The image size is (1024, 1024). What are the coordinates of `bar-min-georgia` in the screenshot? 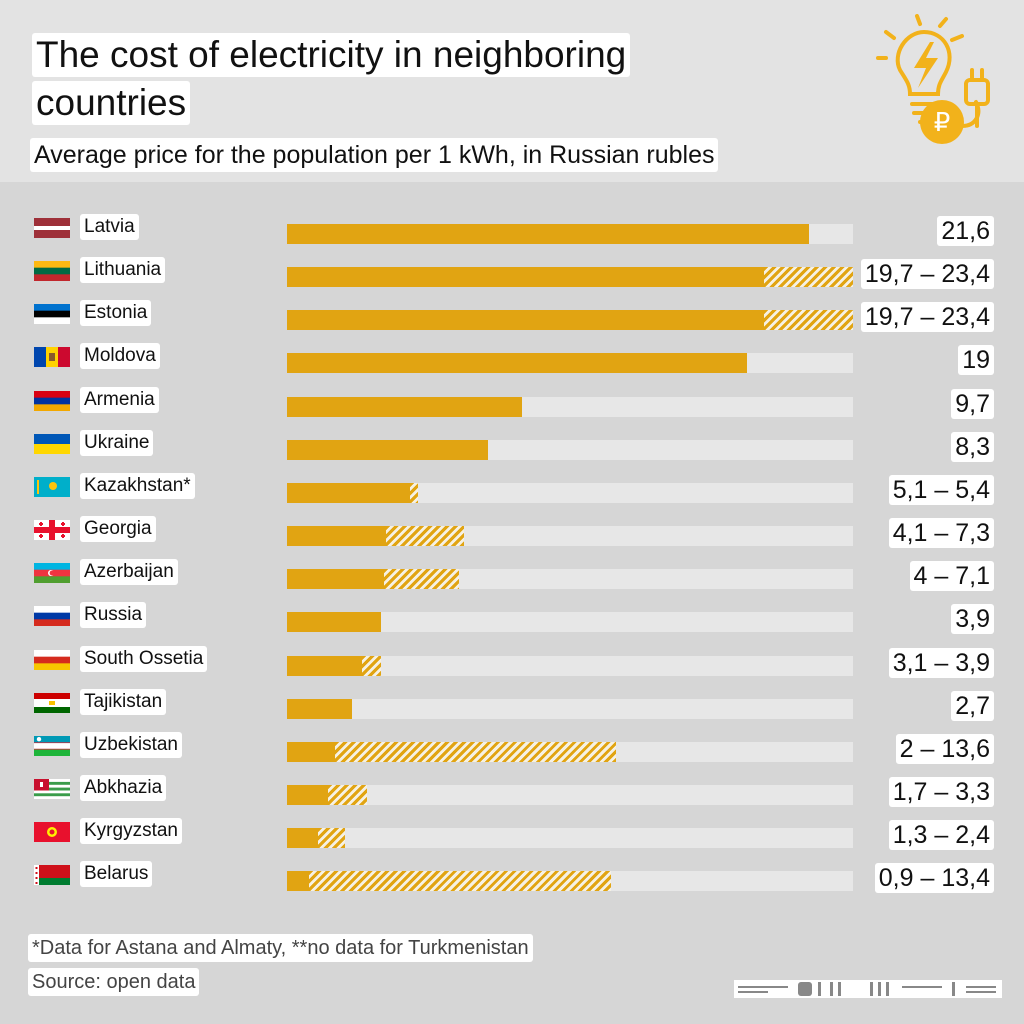 It's located at (337, 536).